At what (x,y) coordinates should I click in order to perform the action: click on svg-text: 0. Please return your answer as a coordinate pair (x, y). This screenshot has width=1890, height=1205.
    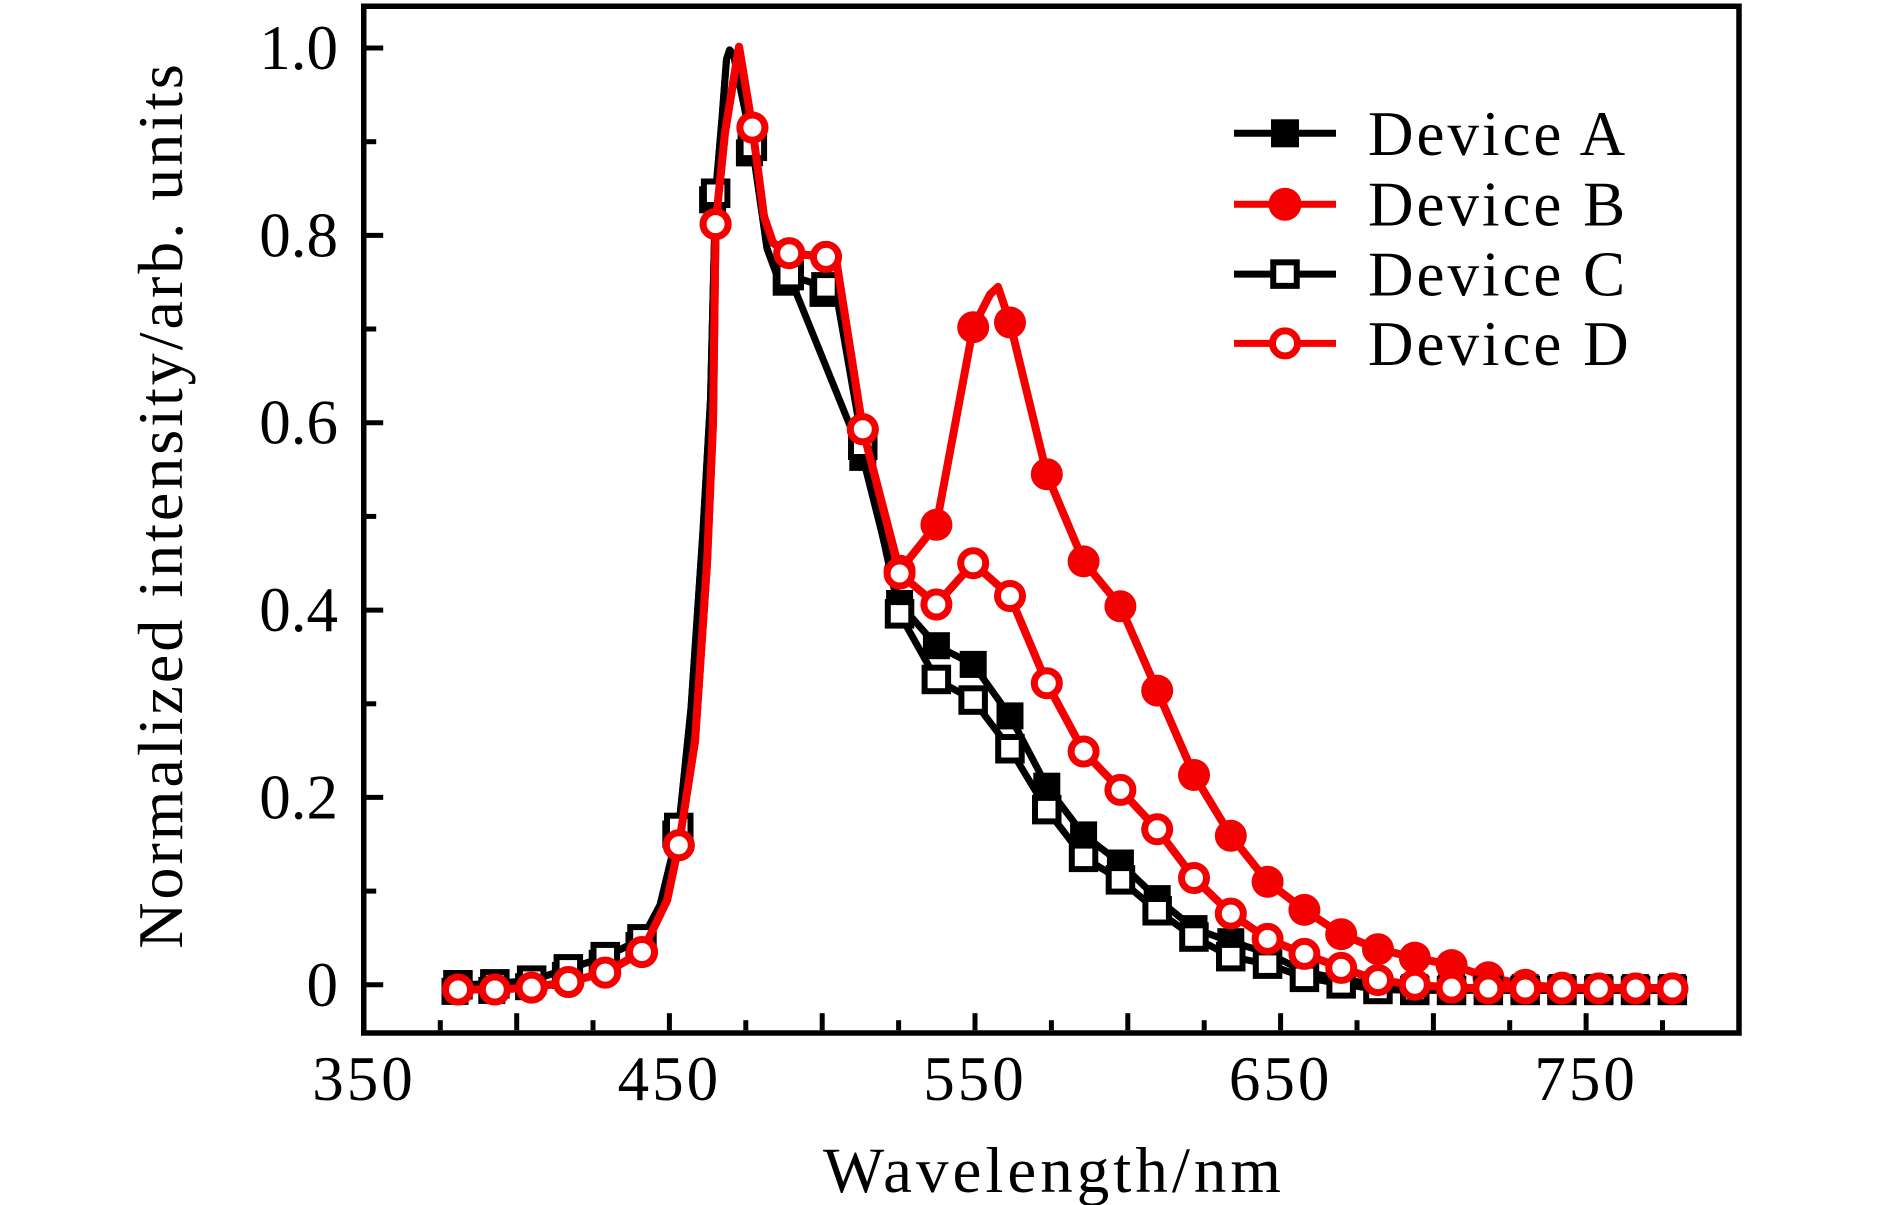
    Looking at the image, I should click on (323, 985).